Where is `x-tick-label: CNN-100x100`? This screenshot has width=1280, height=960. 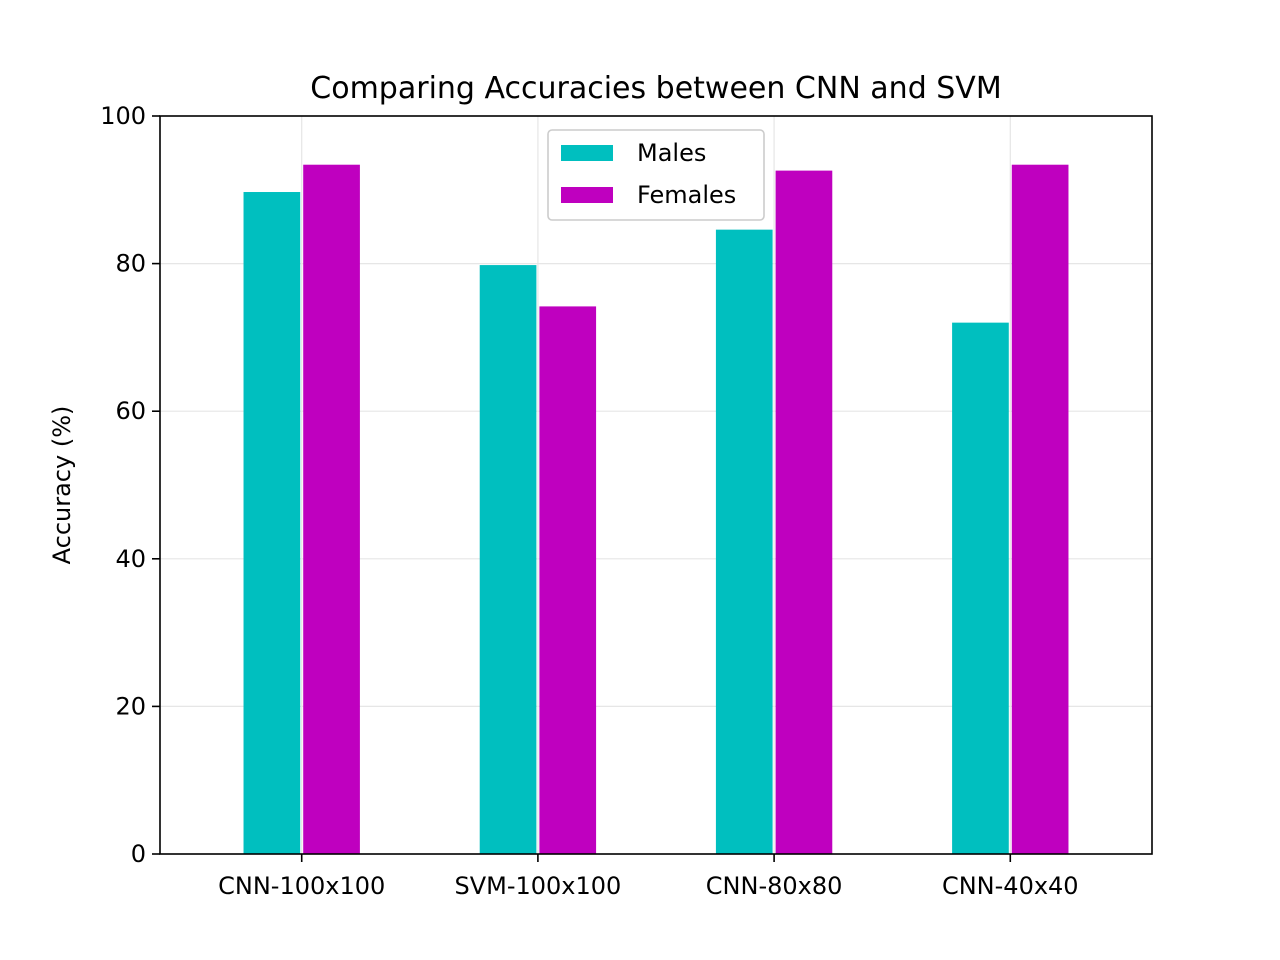 x-tick-label: CNN-100x100 is located at coordinates (301, 886).